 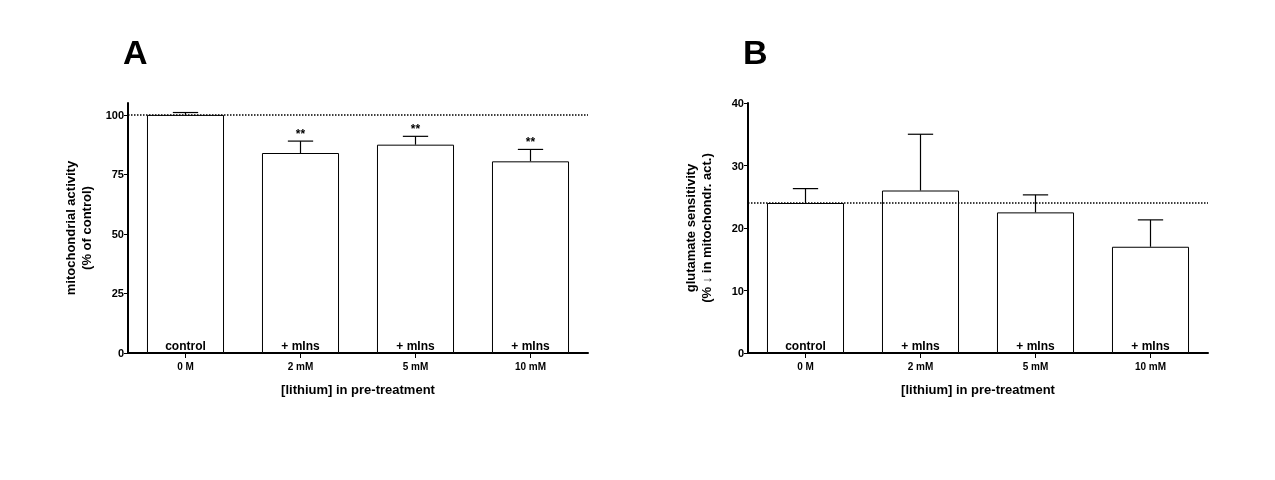 I want to click on y-tick-label: 30, so click(x=737, y=165).